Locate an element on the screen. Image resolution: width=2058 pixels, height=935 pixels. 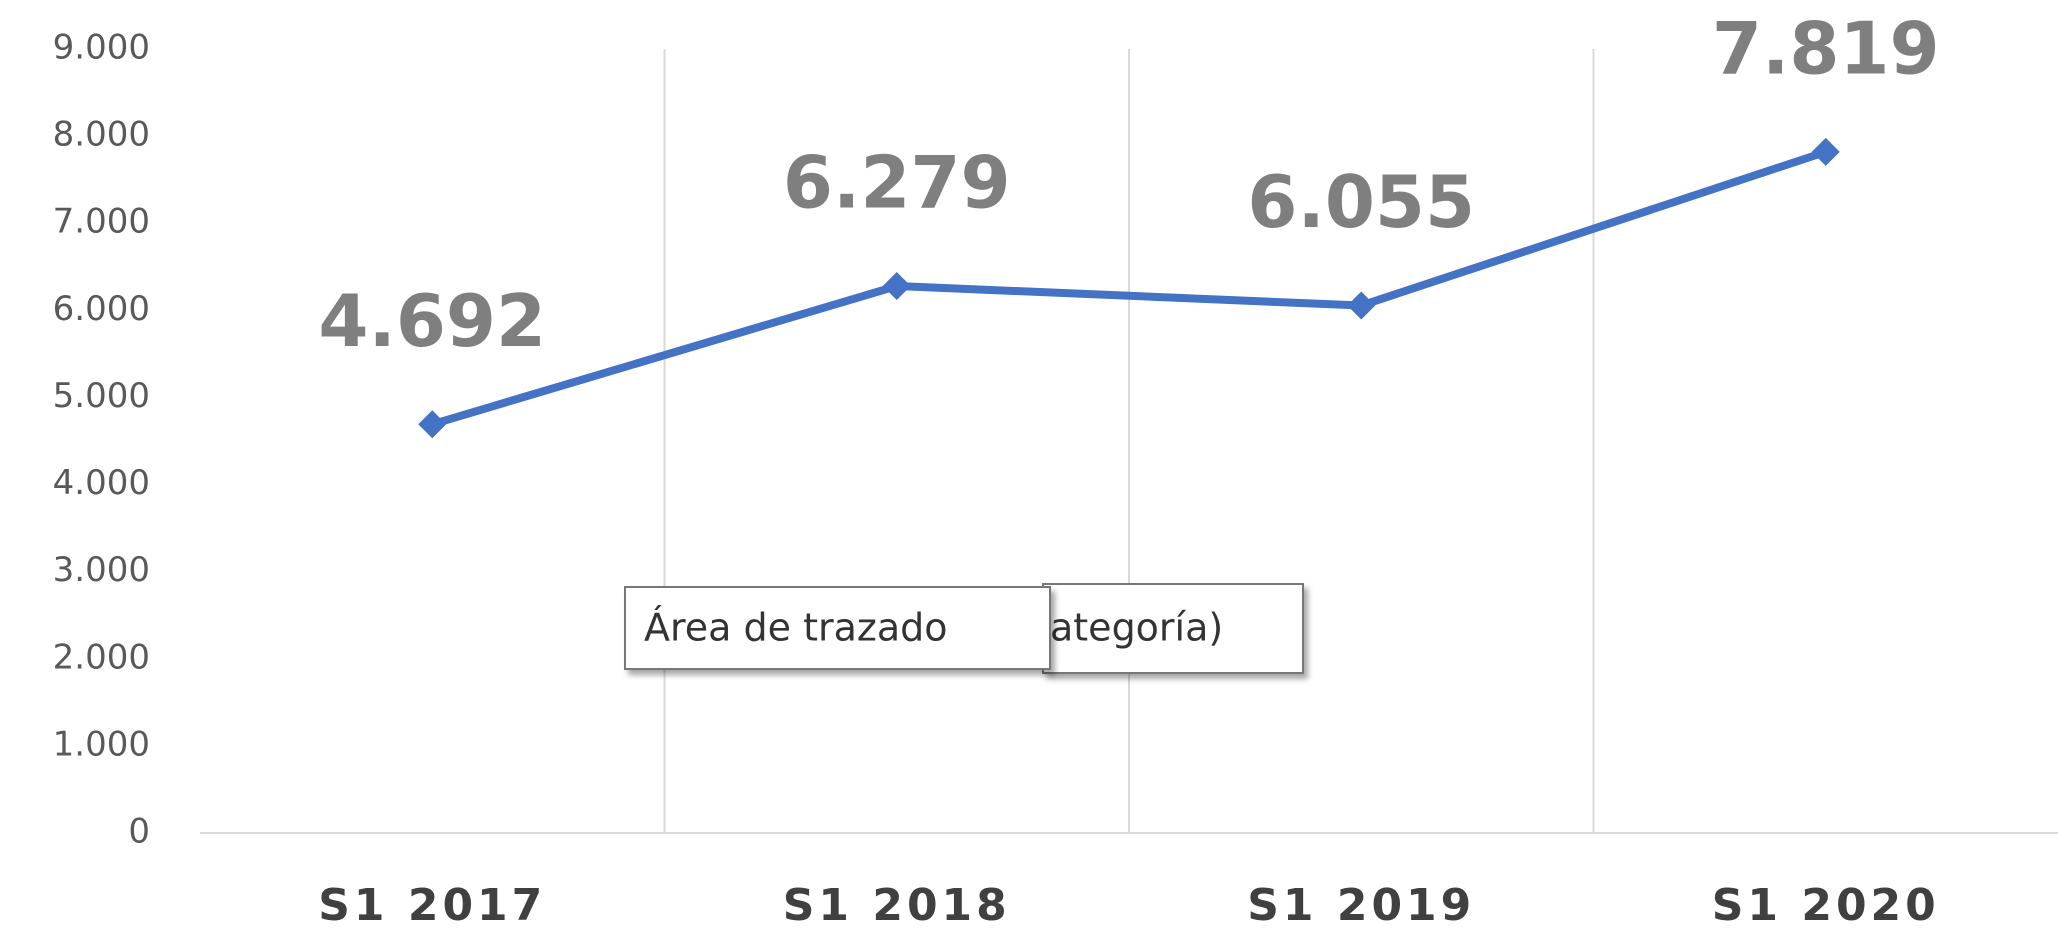
data-label: 4.692 is located at coordinates (432, 321).